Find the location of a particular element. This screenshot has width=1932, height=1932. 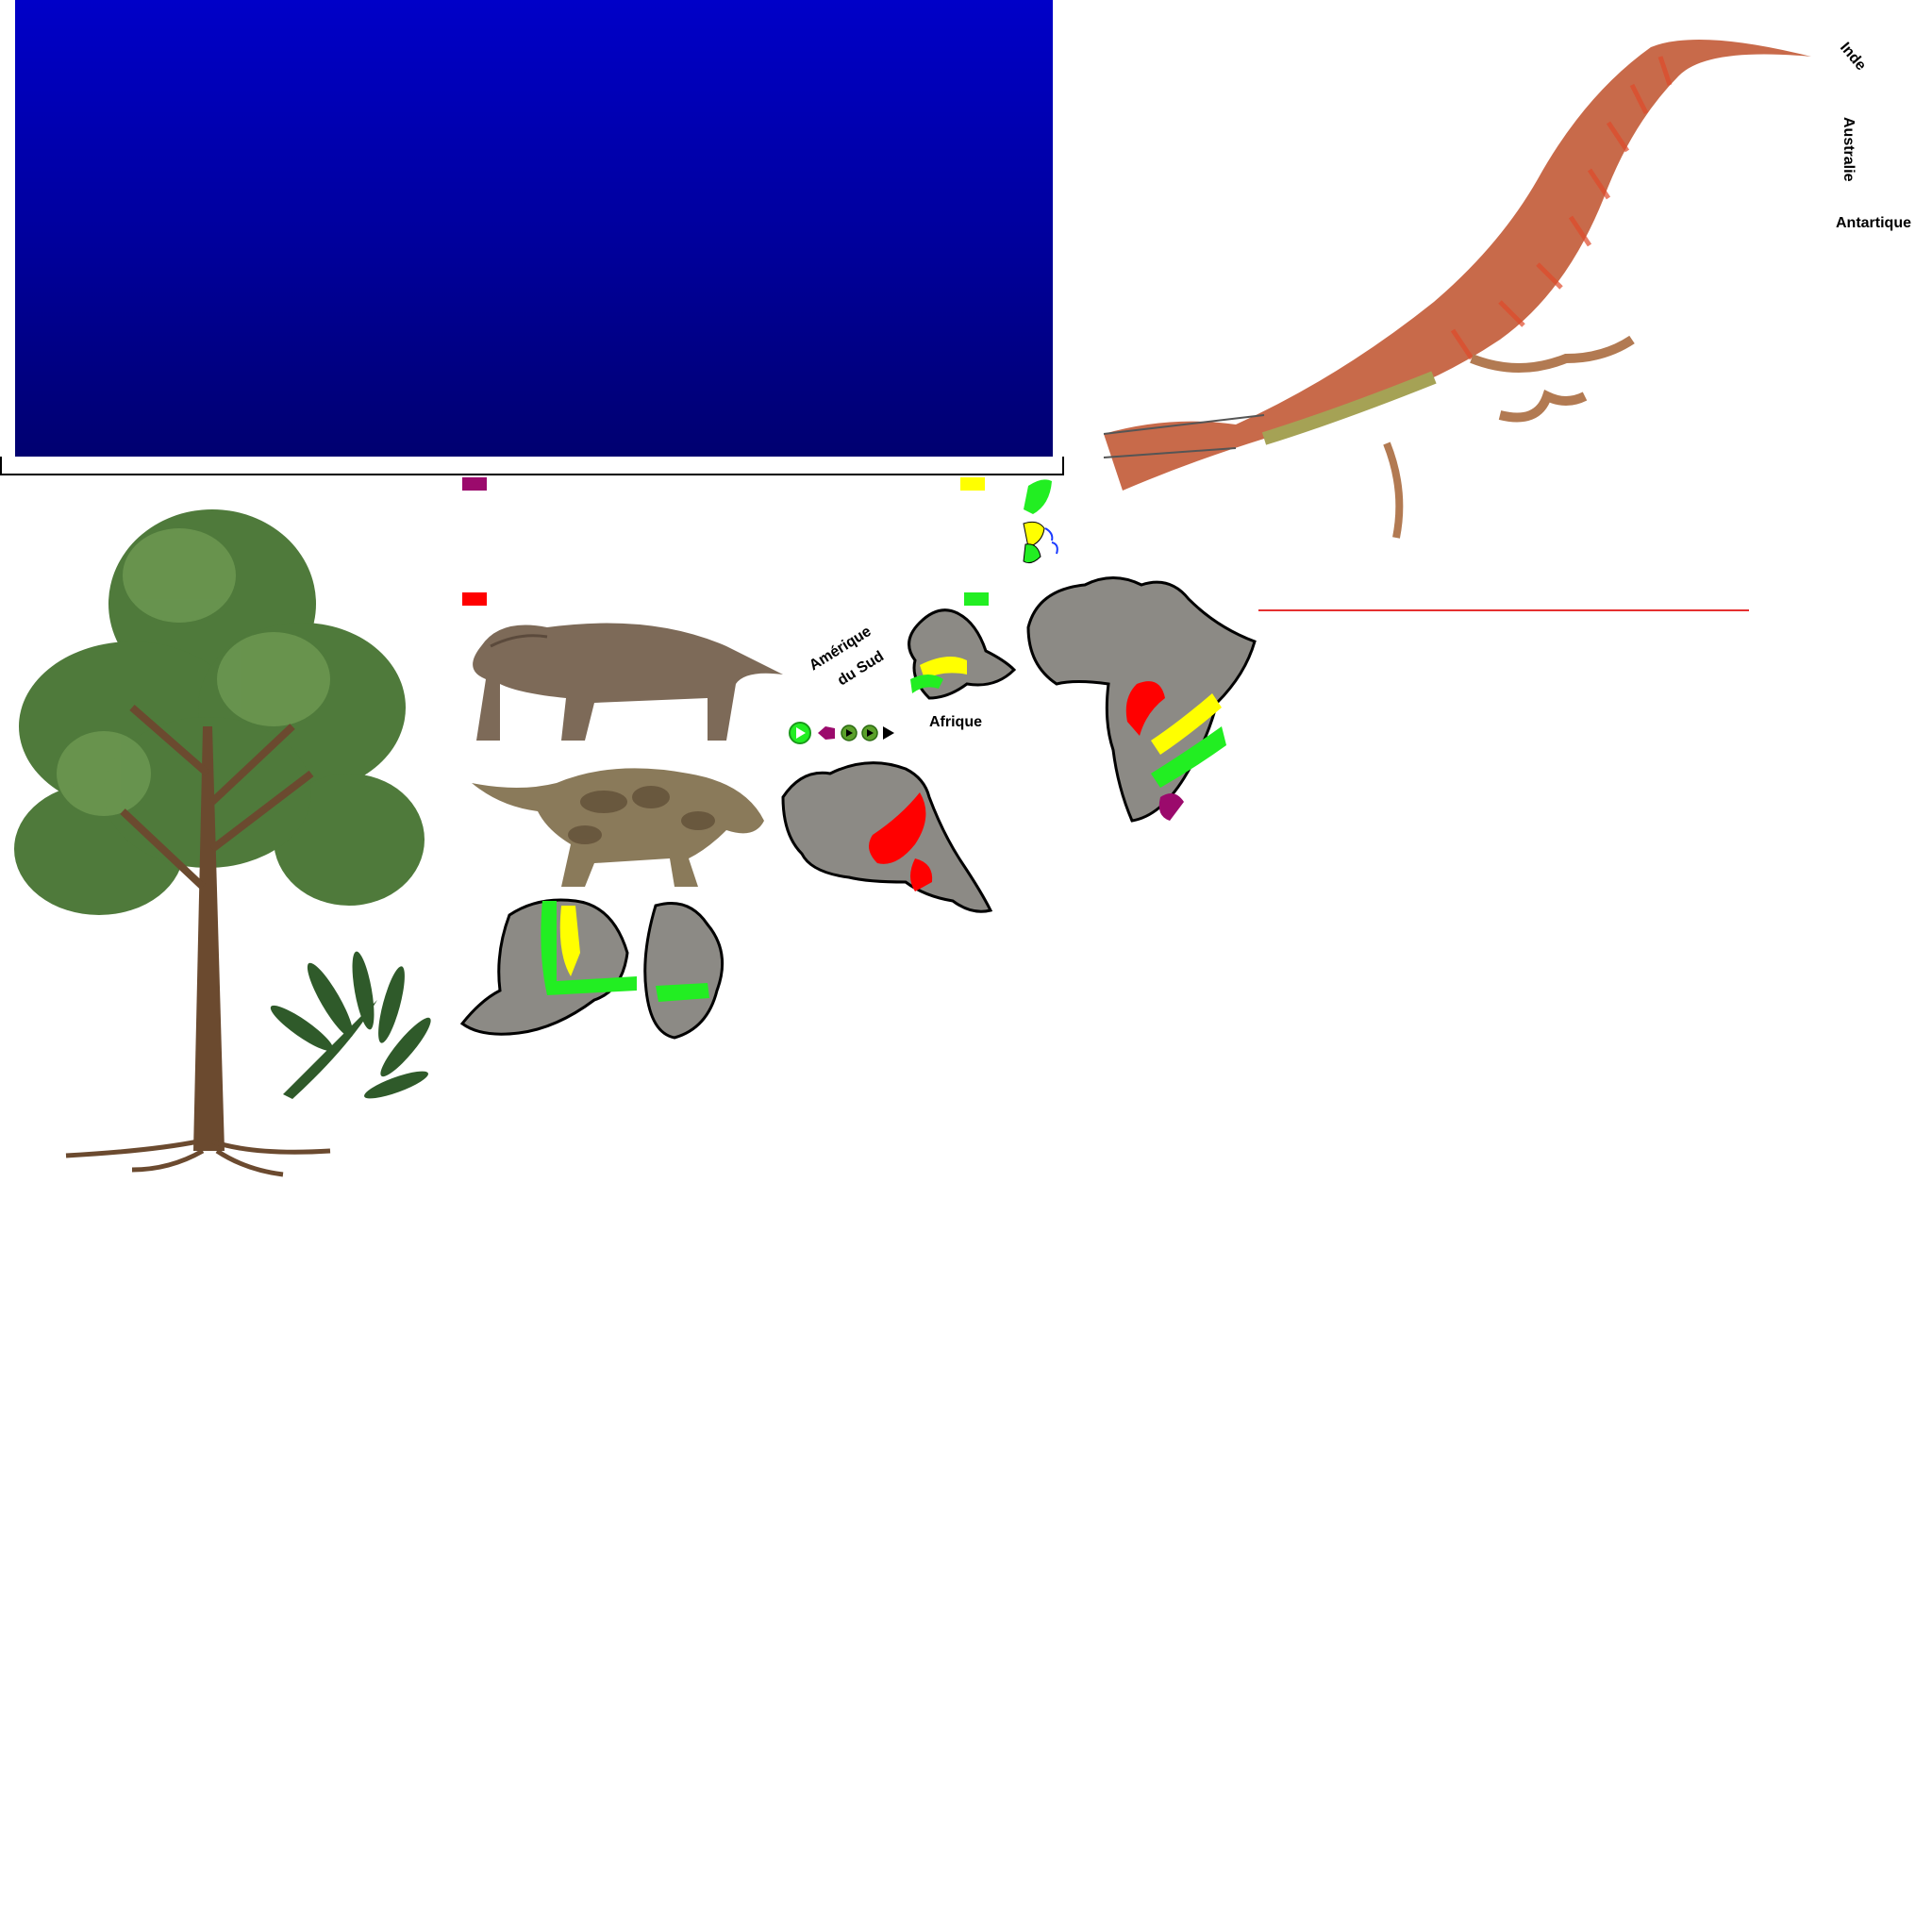

continent-south-america is located at coordinates (887, 837).